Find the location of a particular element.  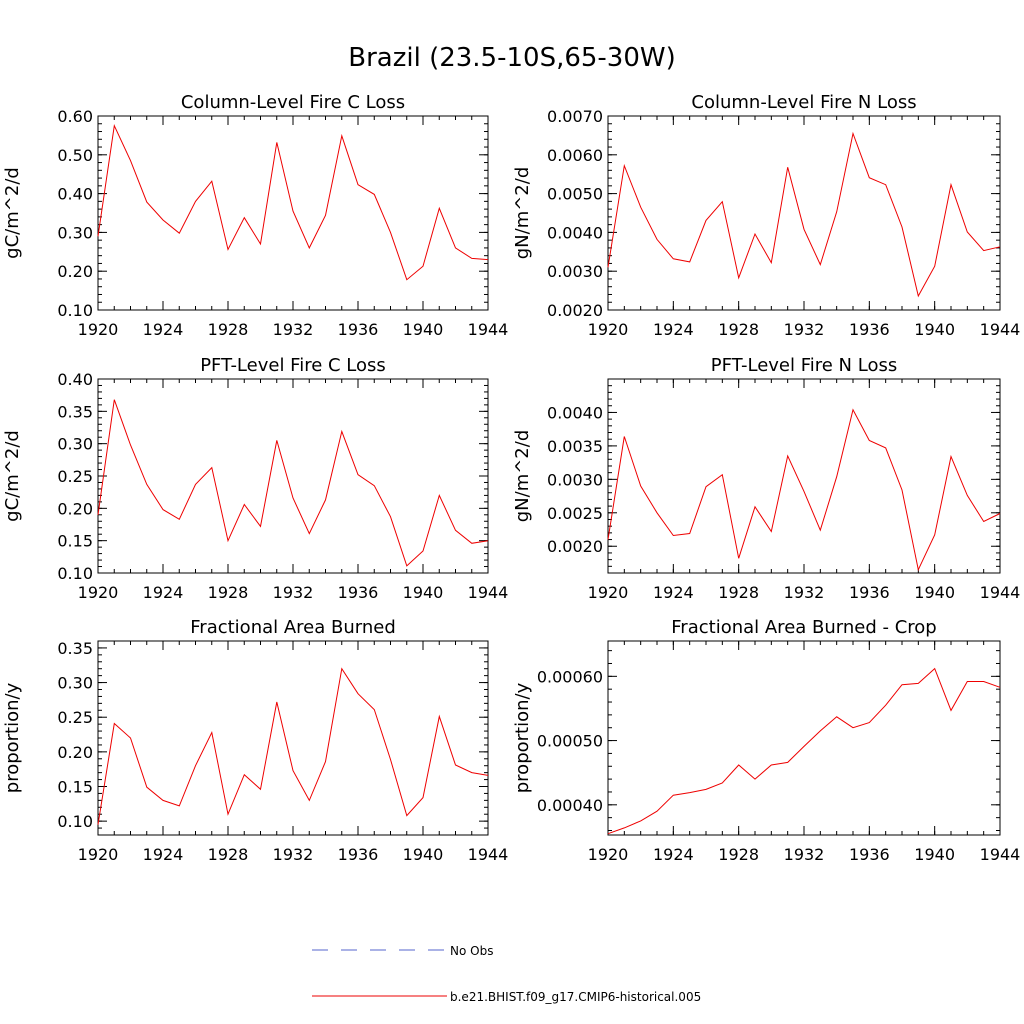

y-tick-label: 0.0050 is located at coordinates (575, 194).